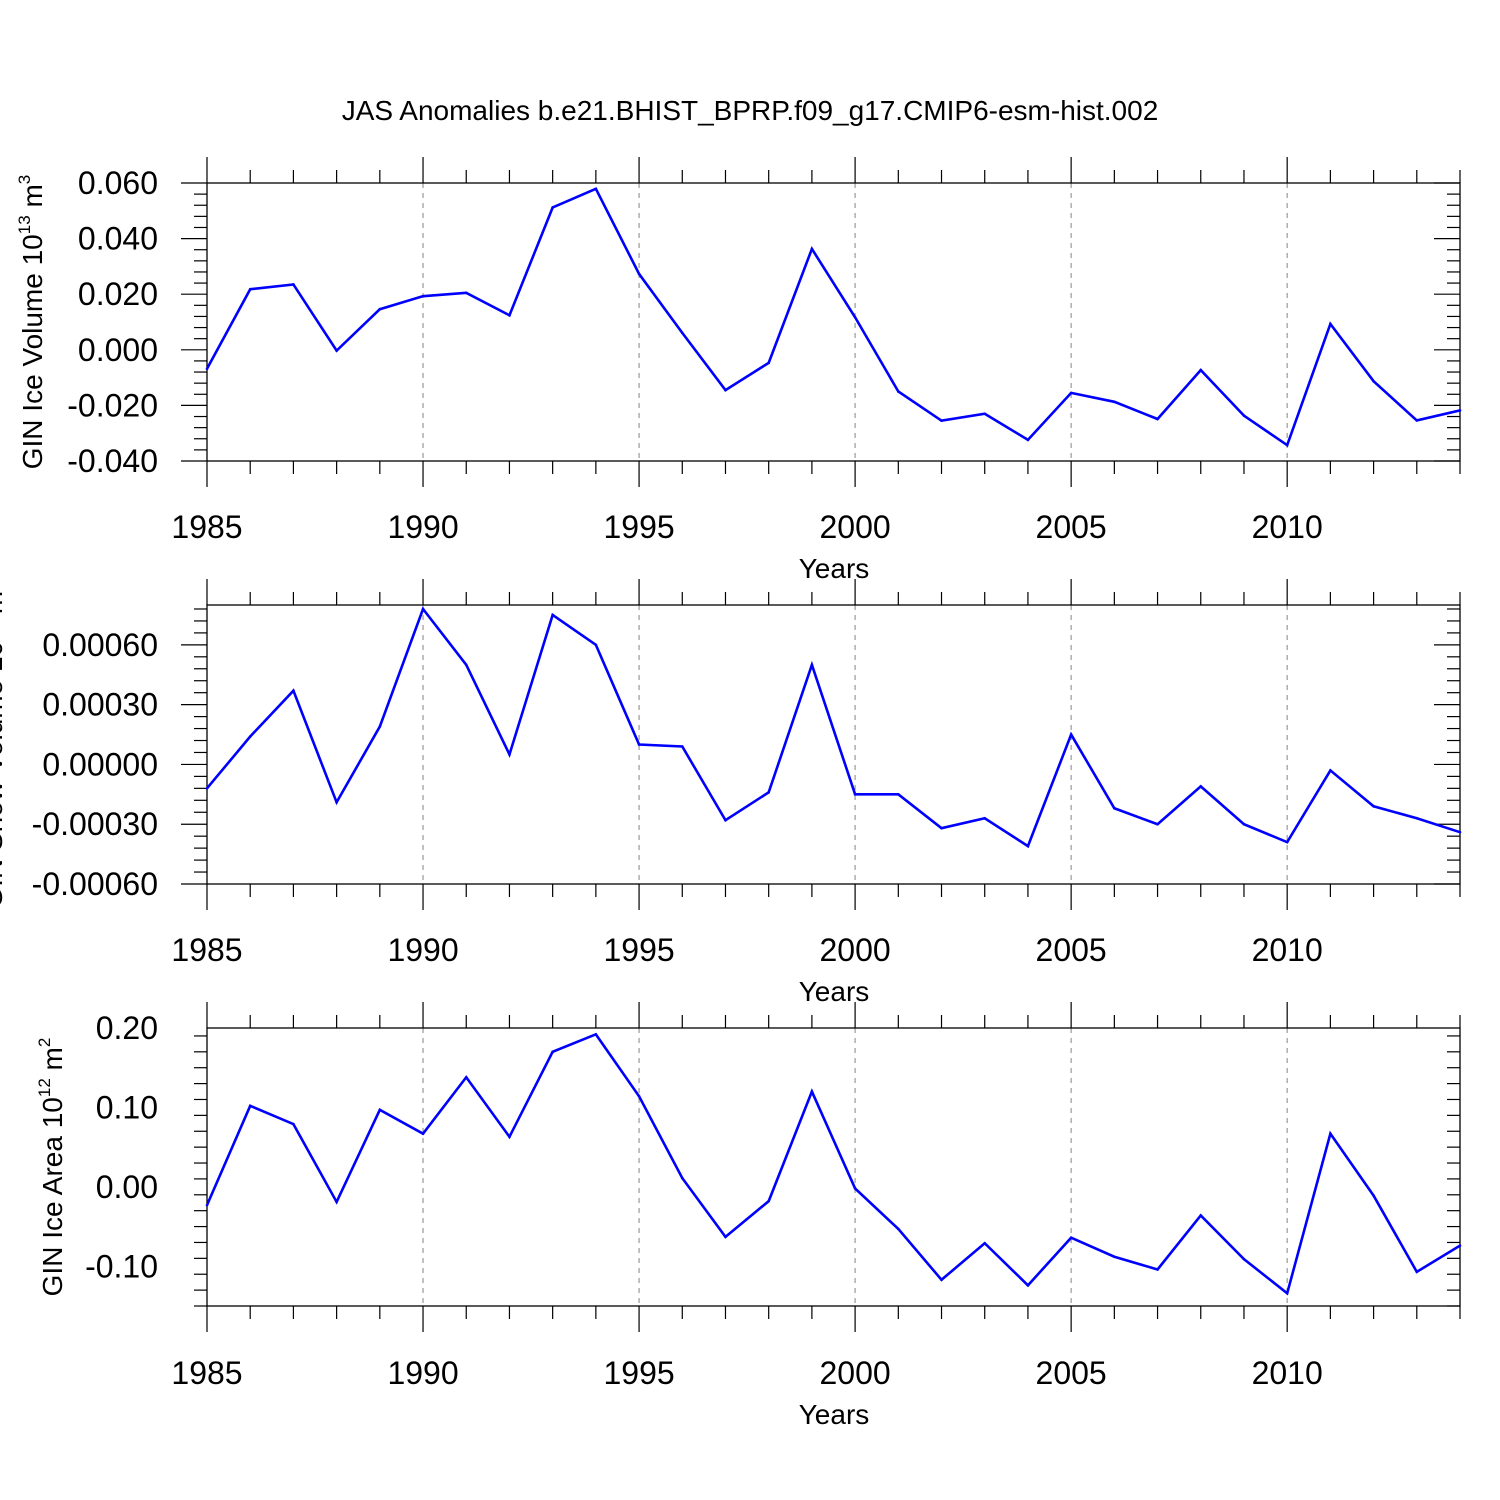 The height and width of the screenshot is (1500, 1500). What do you see at coordinates (206, 950) in the screenshot?
I see `x-tick-label: 1985` at bounding box center [206, 950].